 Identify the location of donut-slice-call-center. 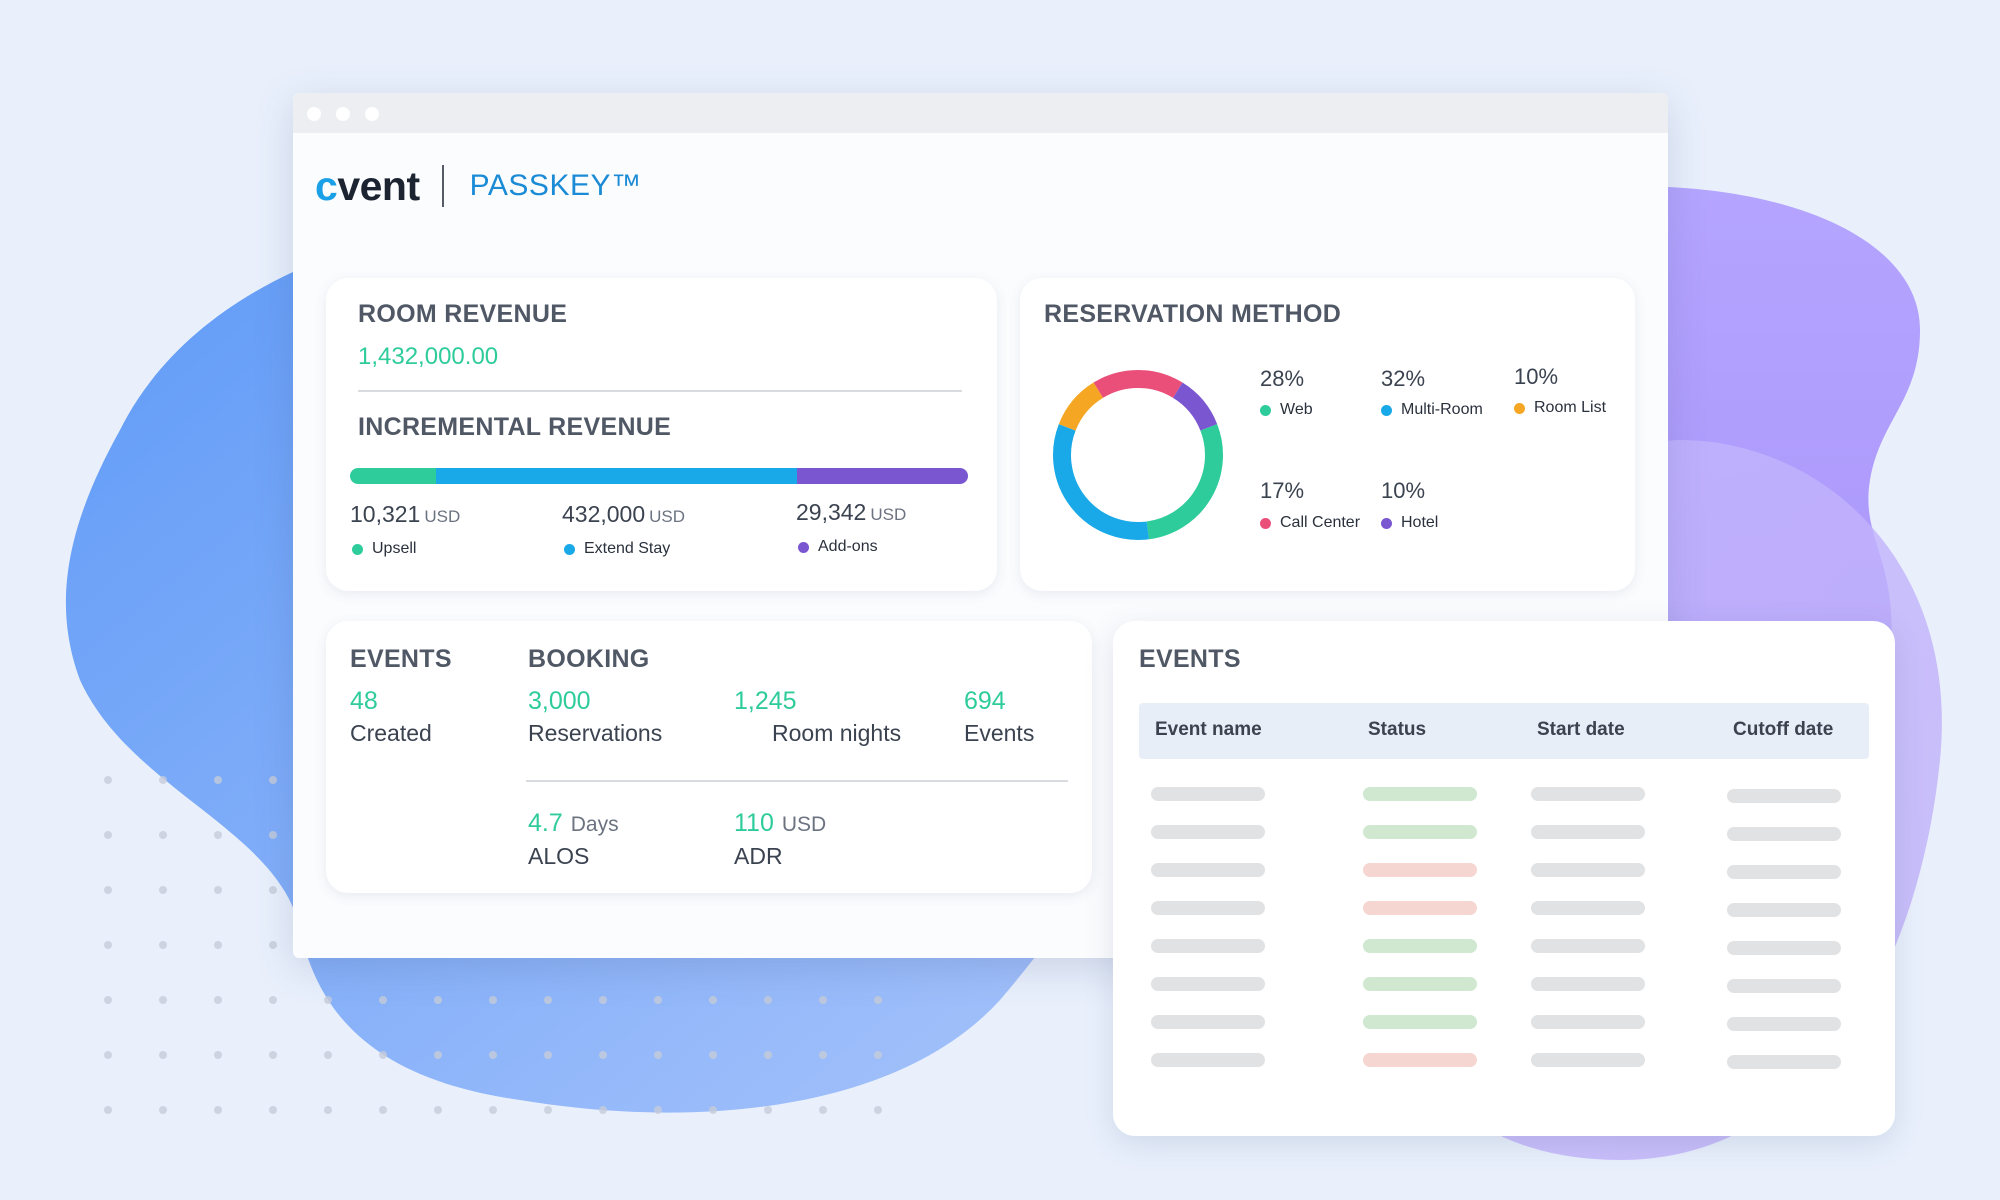
(1138, 384).